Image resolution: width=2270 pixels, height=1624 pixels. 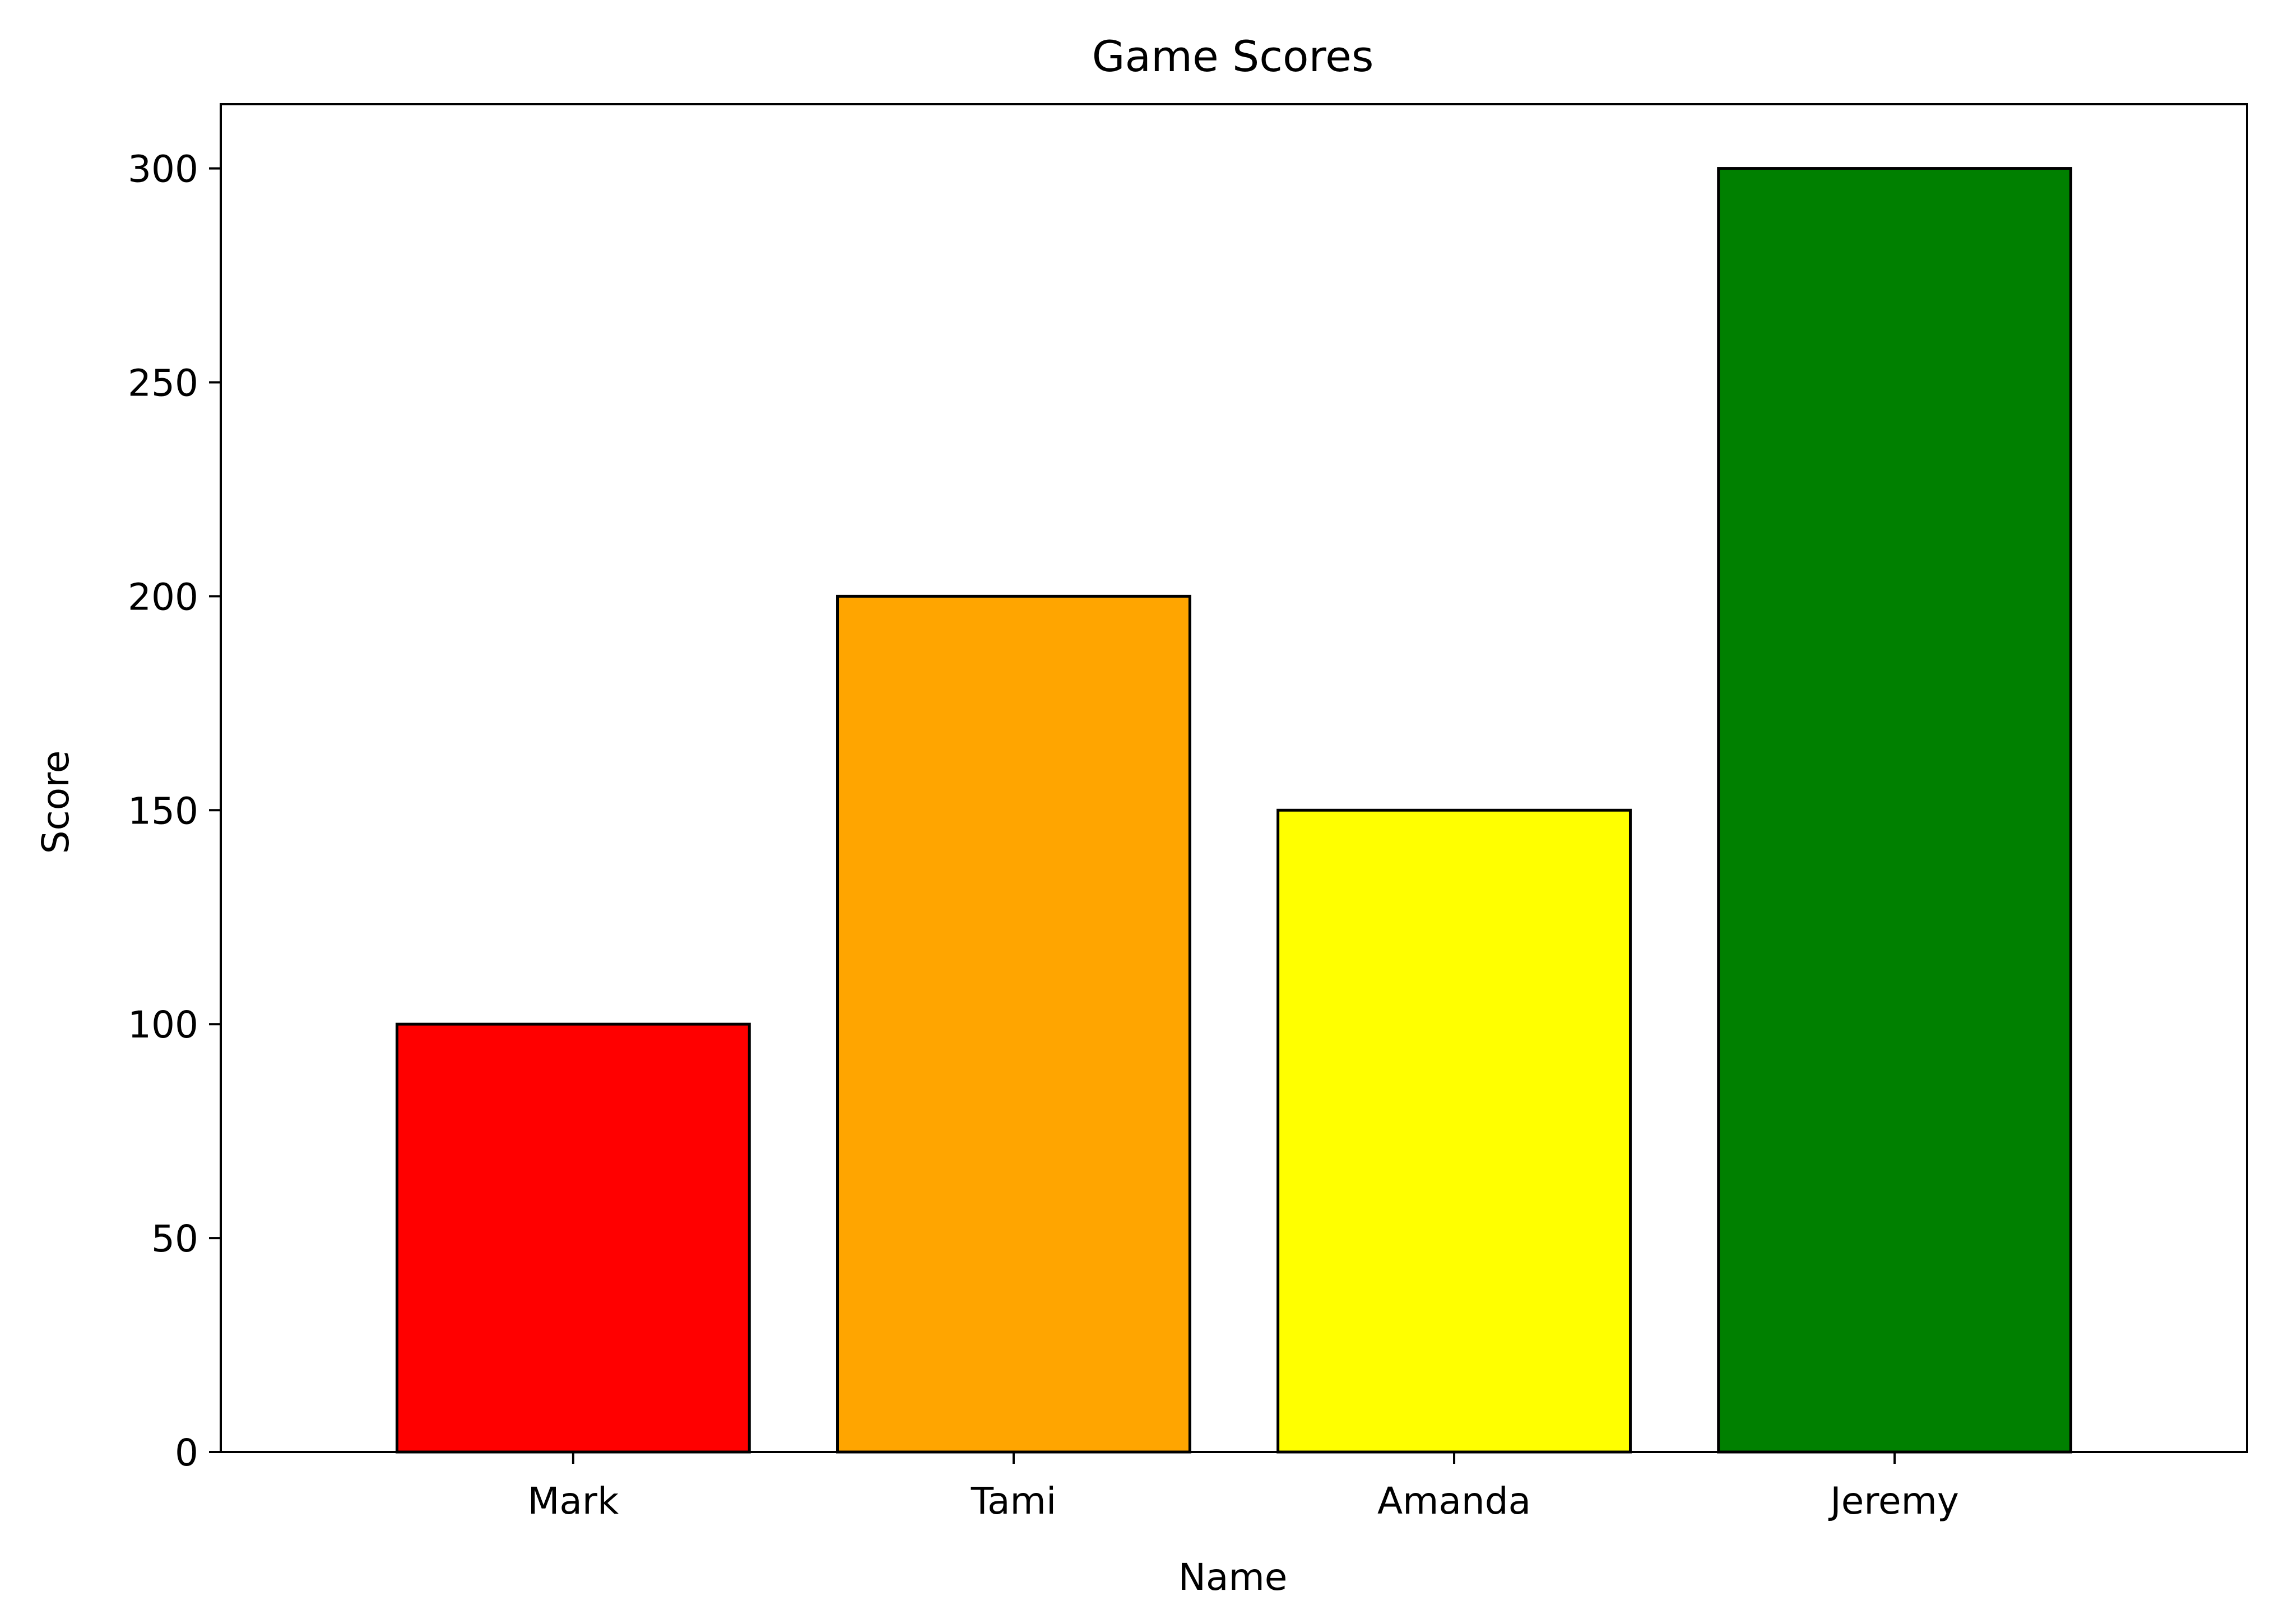 What do you see at coordinates (1233, 56) in the screenshot?
I see `chart-title: Game Scores` at bounding box center [1233, 56].